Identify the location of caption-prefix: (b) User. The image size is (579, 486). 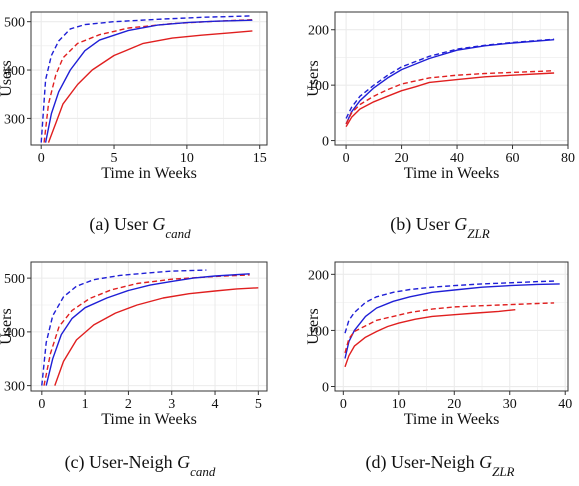
(422, 224).